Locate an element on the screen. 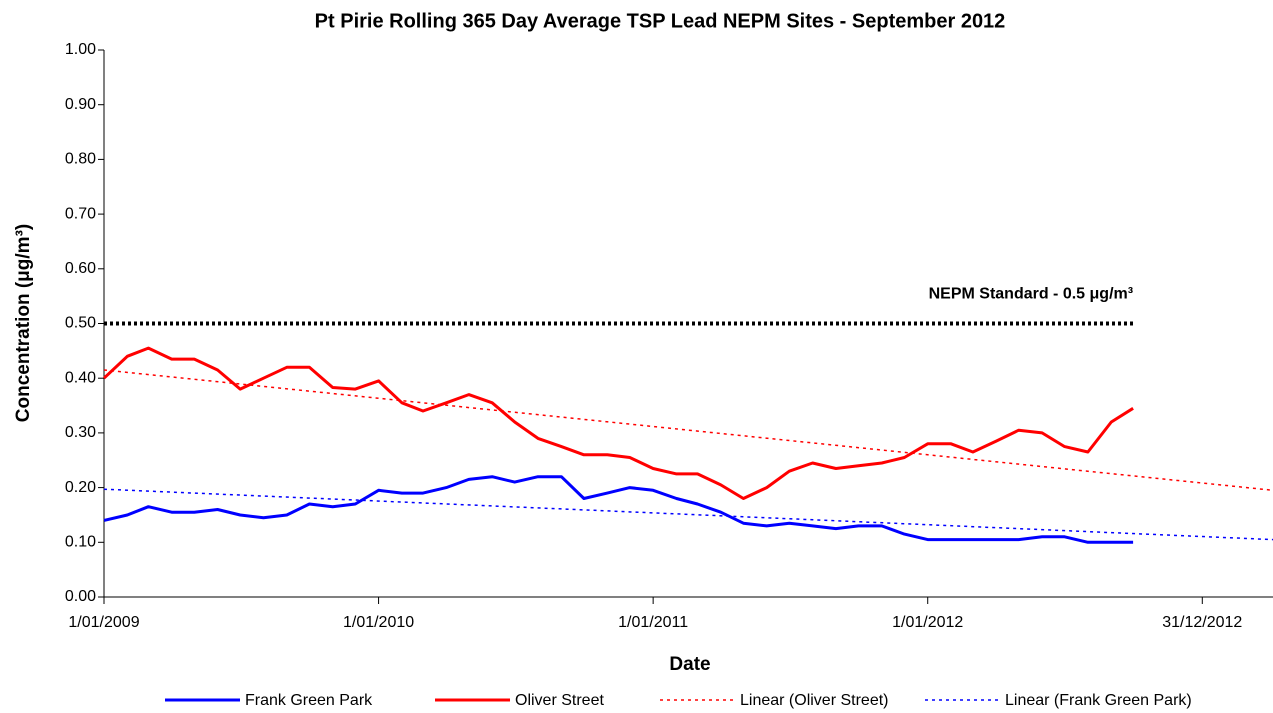 This screenshot has height=713, width=1273. x-tick-label: 1/01/2010 is located at coordinates (378, 622).